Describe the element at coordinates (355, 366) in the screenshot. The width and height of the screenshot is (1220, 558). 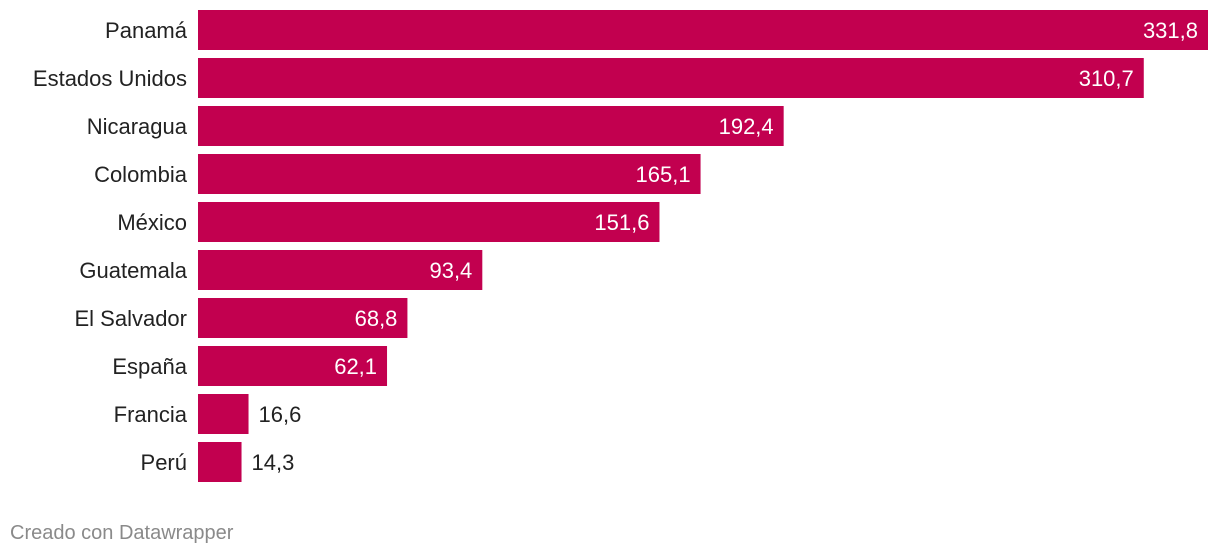
I see `value-label: 62,1` at that location.